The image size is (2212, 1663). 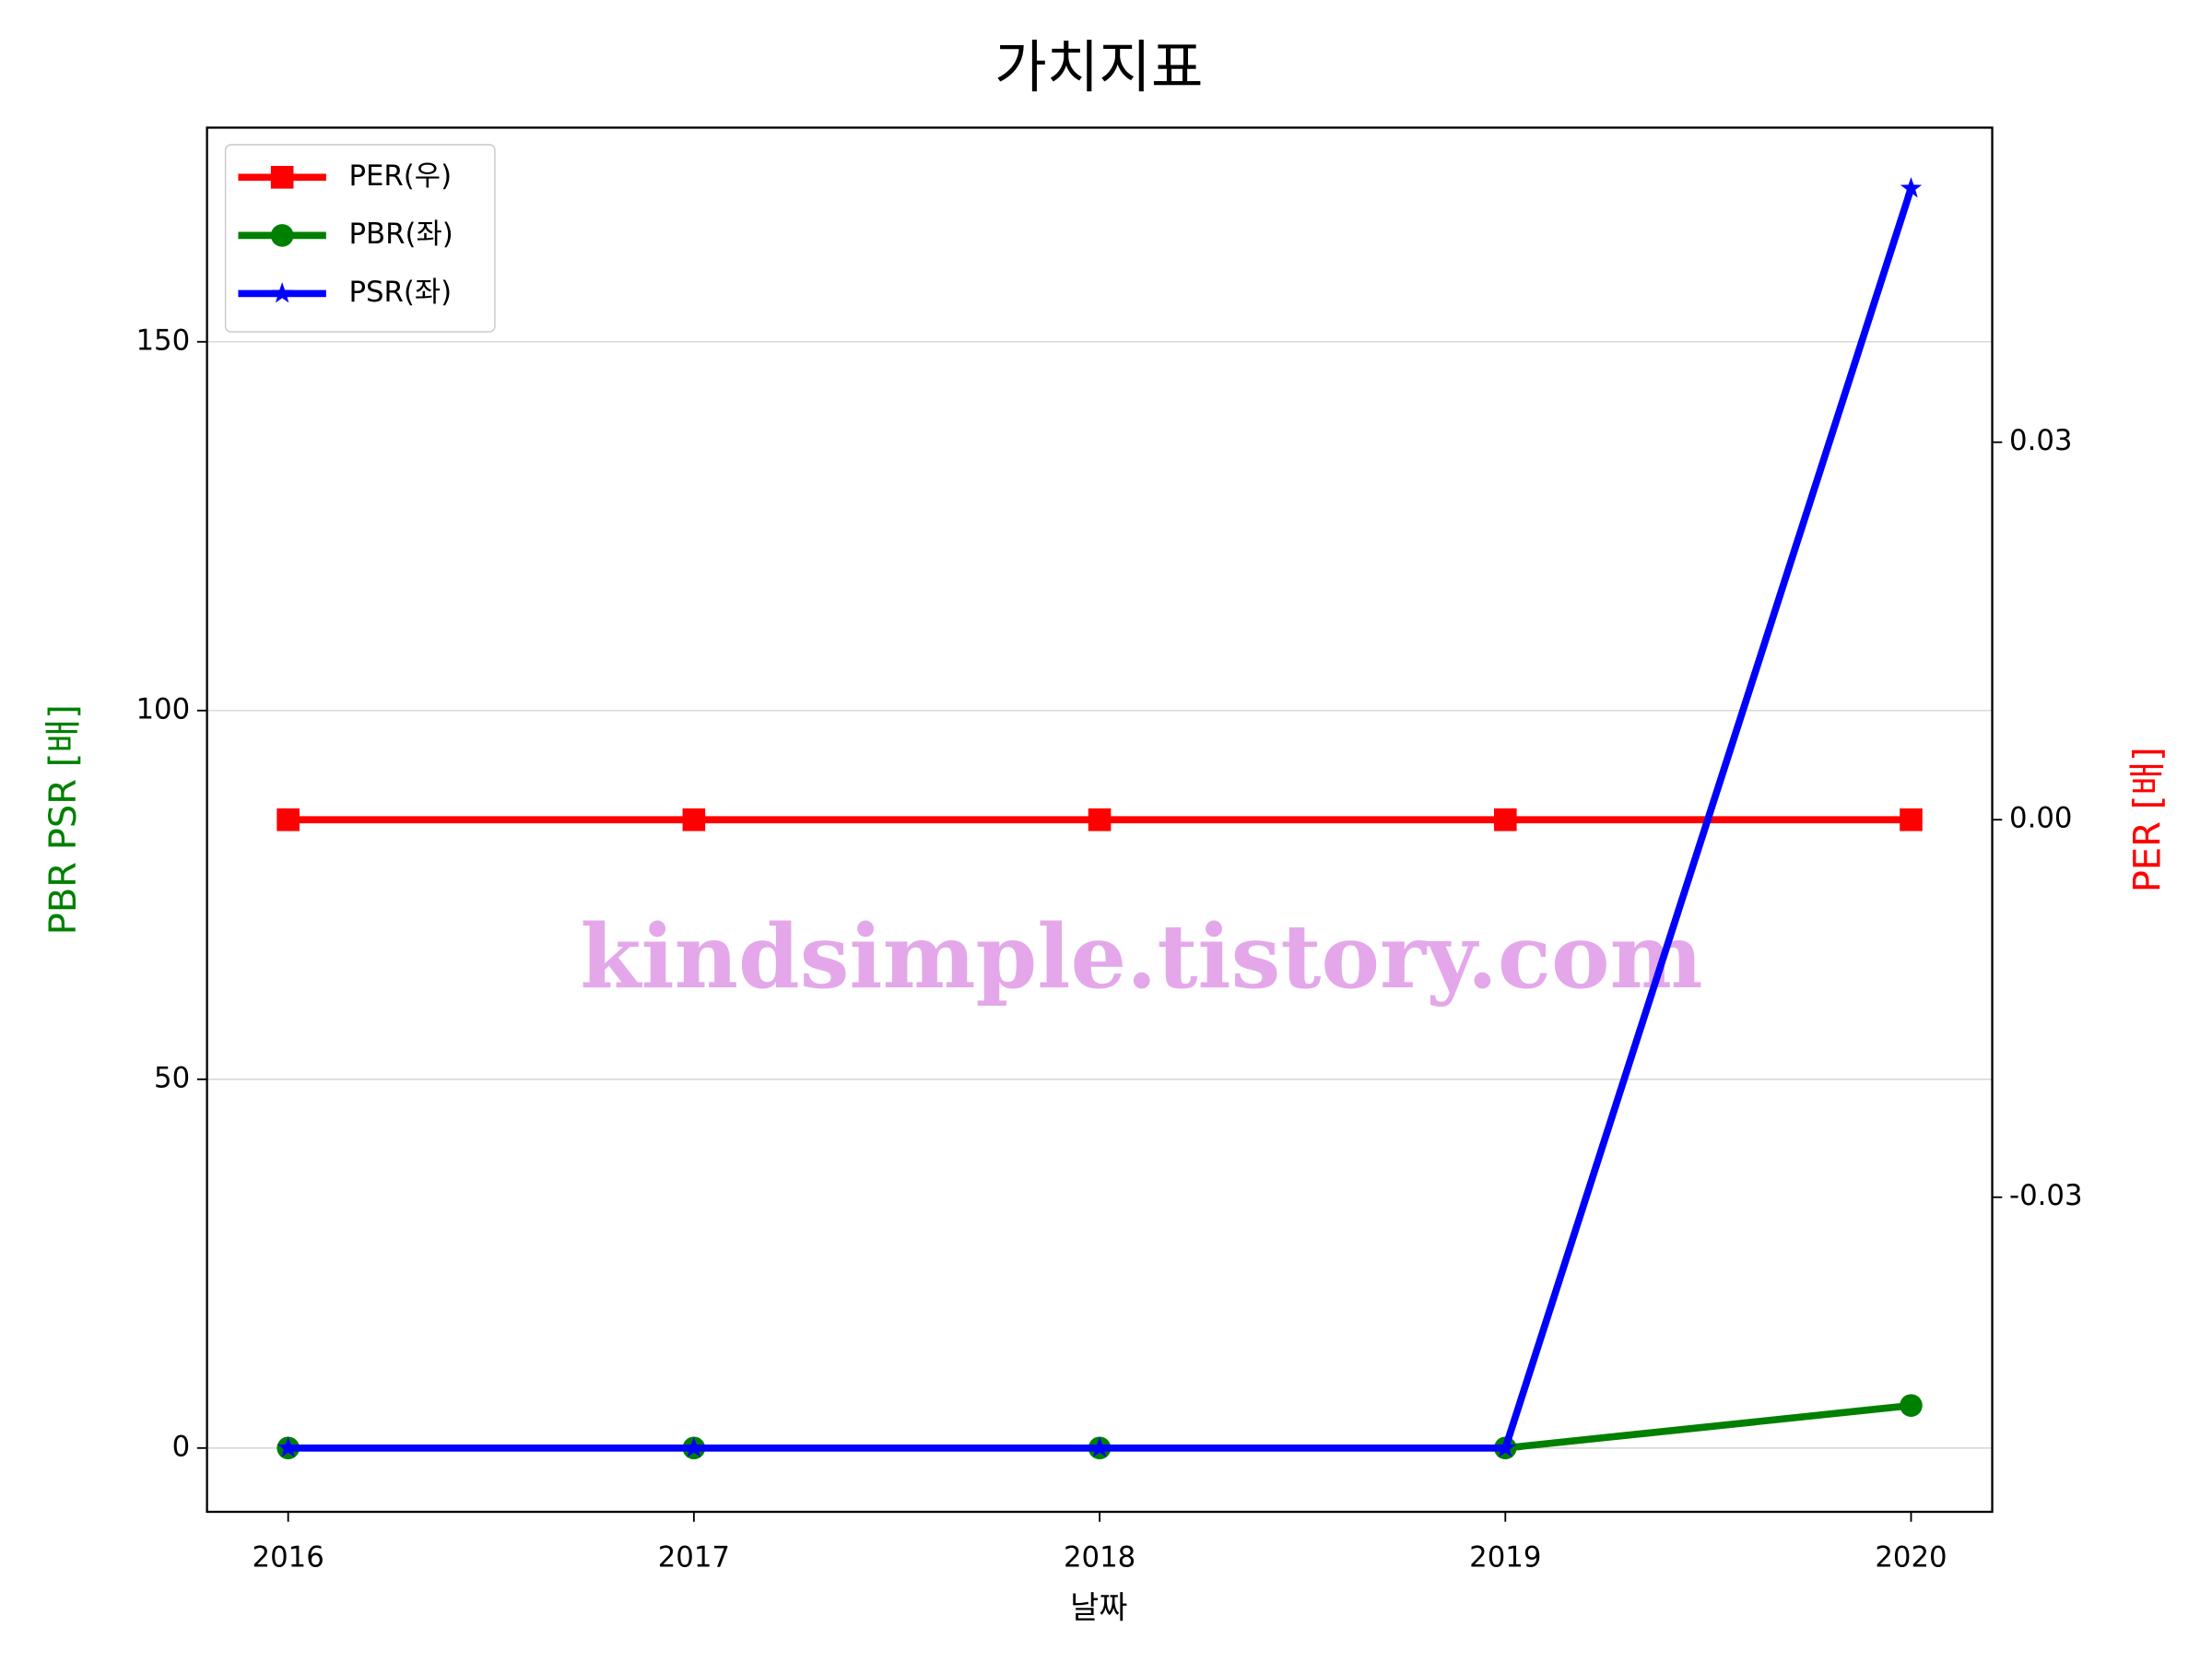 What do you see at coordinates (181, 1446) in the screenshot?
I see `y-tick-label: 0` at bounding box center [181, 1446].